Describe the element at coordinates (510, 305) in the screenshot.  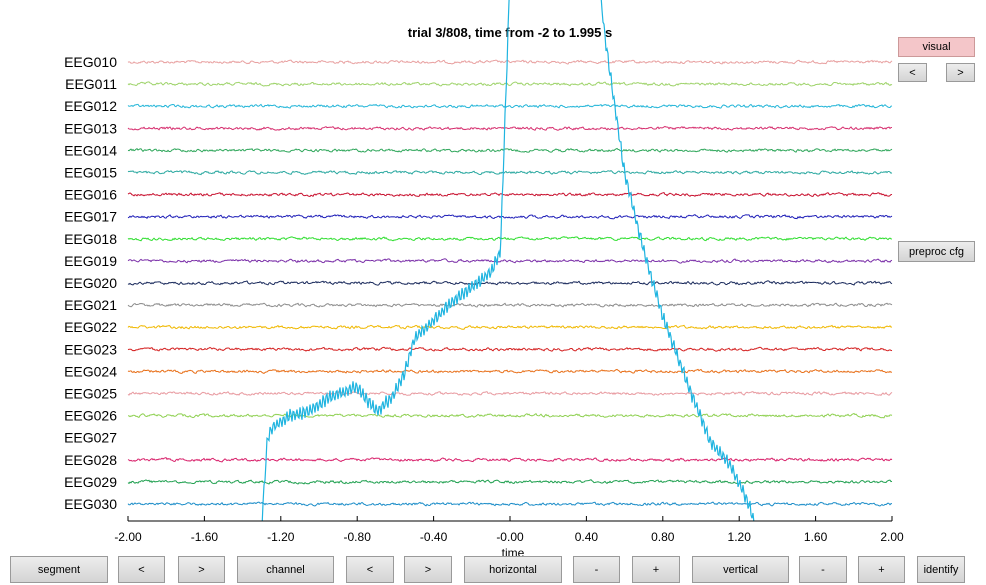
I see `trace-eeg021` at that location.